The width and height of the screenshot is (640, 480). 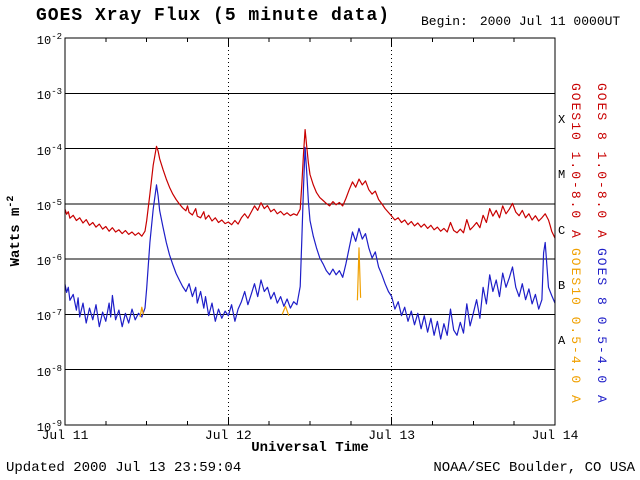 I want to click on x-axis-label: Universal Time, so click(x=310, y=448).